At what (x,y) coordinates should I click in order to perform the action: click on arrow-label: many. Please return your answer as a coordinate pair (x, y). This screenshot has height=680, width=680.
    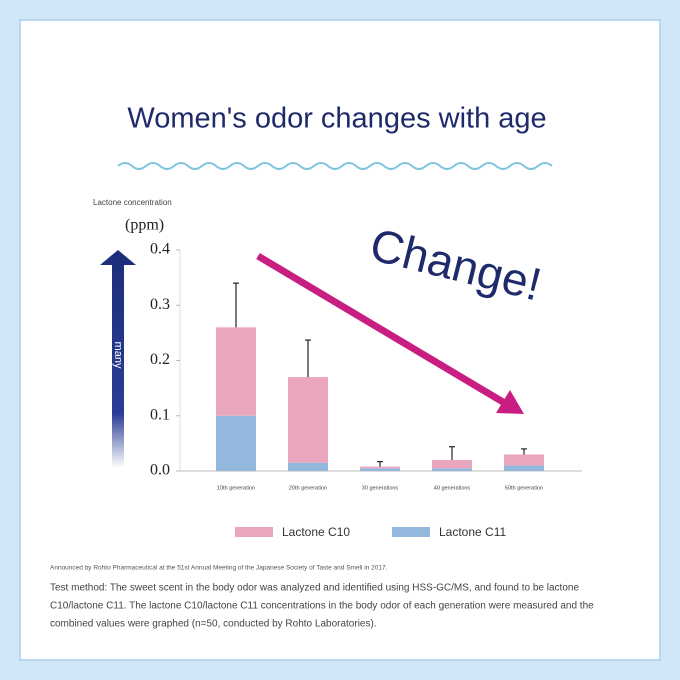
    Looking at the image, I should click on (118, 355).